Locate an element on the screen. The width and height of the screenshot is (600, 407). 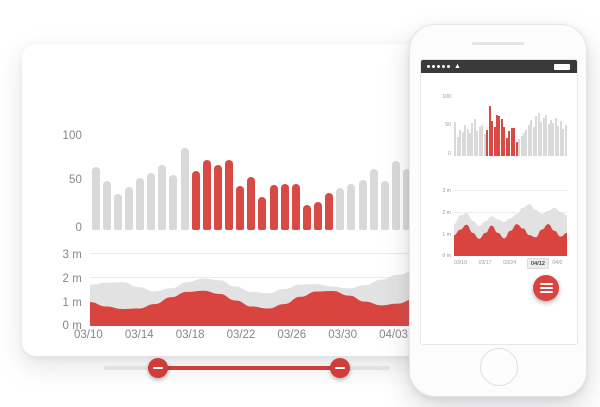
signal-dot-icon is located at coordinates (438, 66).